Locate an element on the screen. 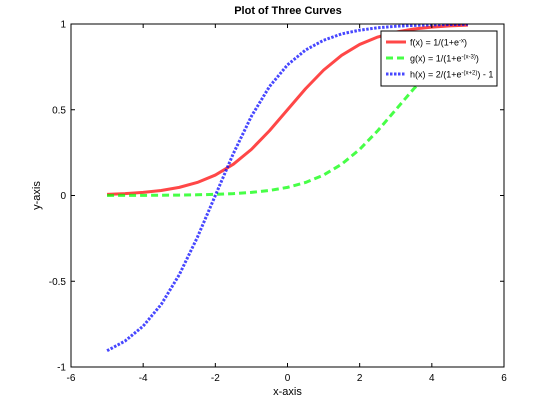 Image resolution: width=542 pixels, height=402 pixels. y-tick-label: 0 is located at coordinates (63, 196).